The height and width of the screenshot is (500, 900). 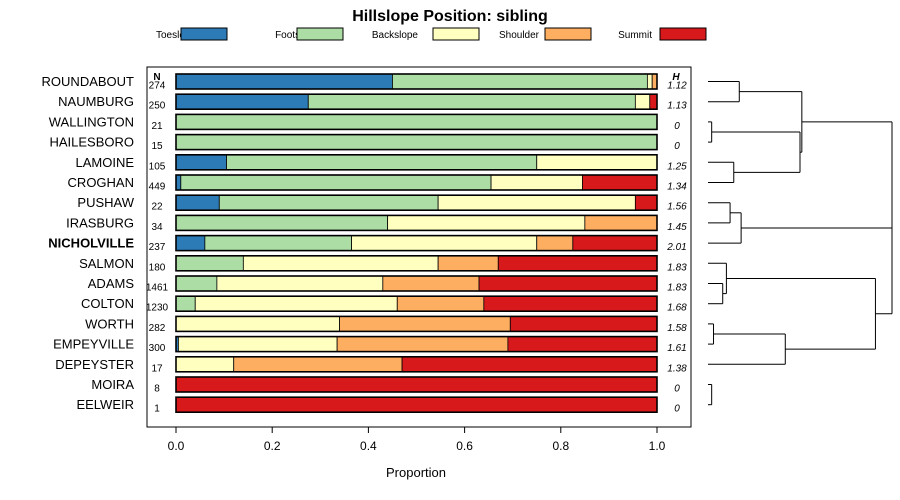 What do you see at coordinates (91, 121) in the screenshot?
I see `row-label: WALLINGTON` at bounding box center [91, 121].